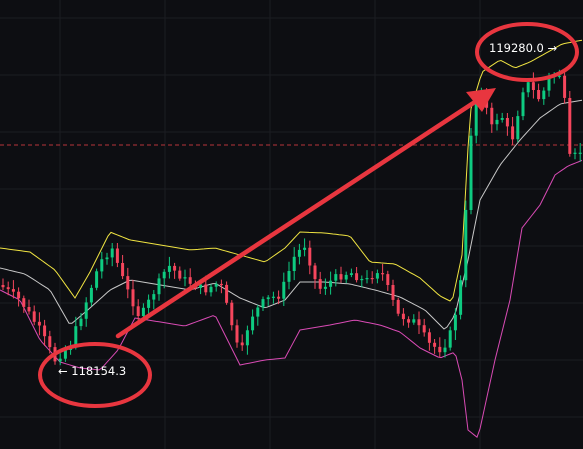 Image resolution: width=583 pixels, height=449 pixels. What do you see at coordinates (516, 48) in the screenshot?
I see `high-price-value: 119280.0` at bounding box center [516, 48].